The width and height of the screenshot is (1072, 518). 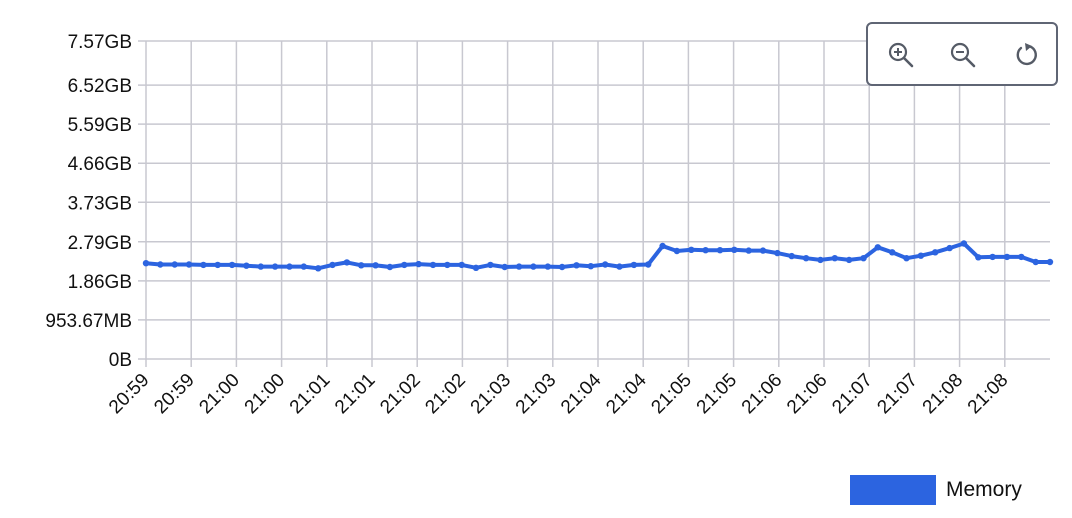 What do you see at coordinates (88, 321) in the screenshot?
I see `y-tick-label: 953.67MB` at bounding box center [88, 321].